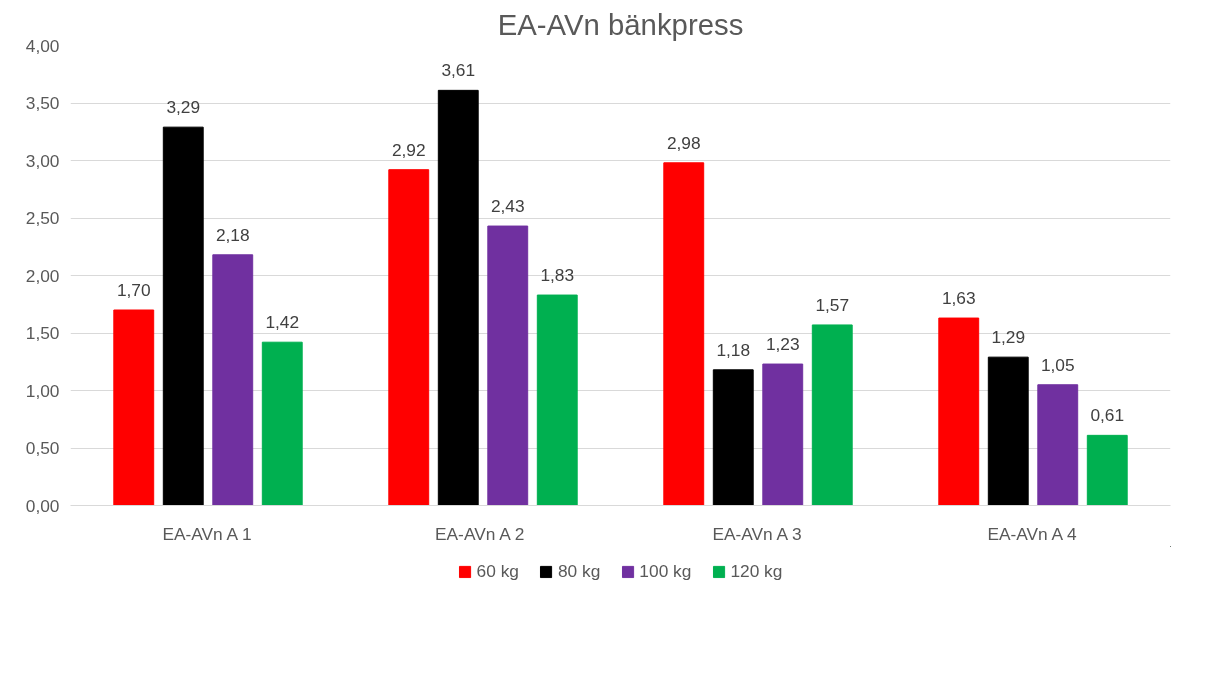 This screenshot has width=1213, height=686. Describe the element at coordinates (480, 533) in the screenshot. I see `x-tick-label: EA-AVn A 2` at that location.